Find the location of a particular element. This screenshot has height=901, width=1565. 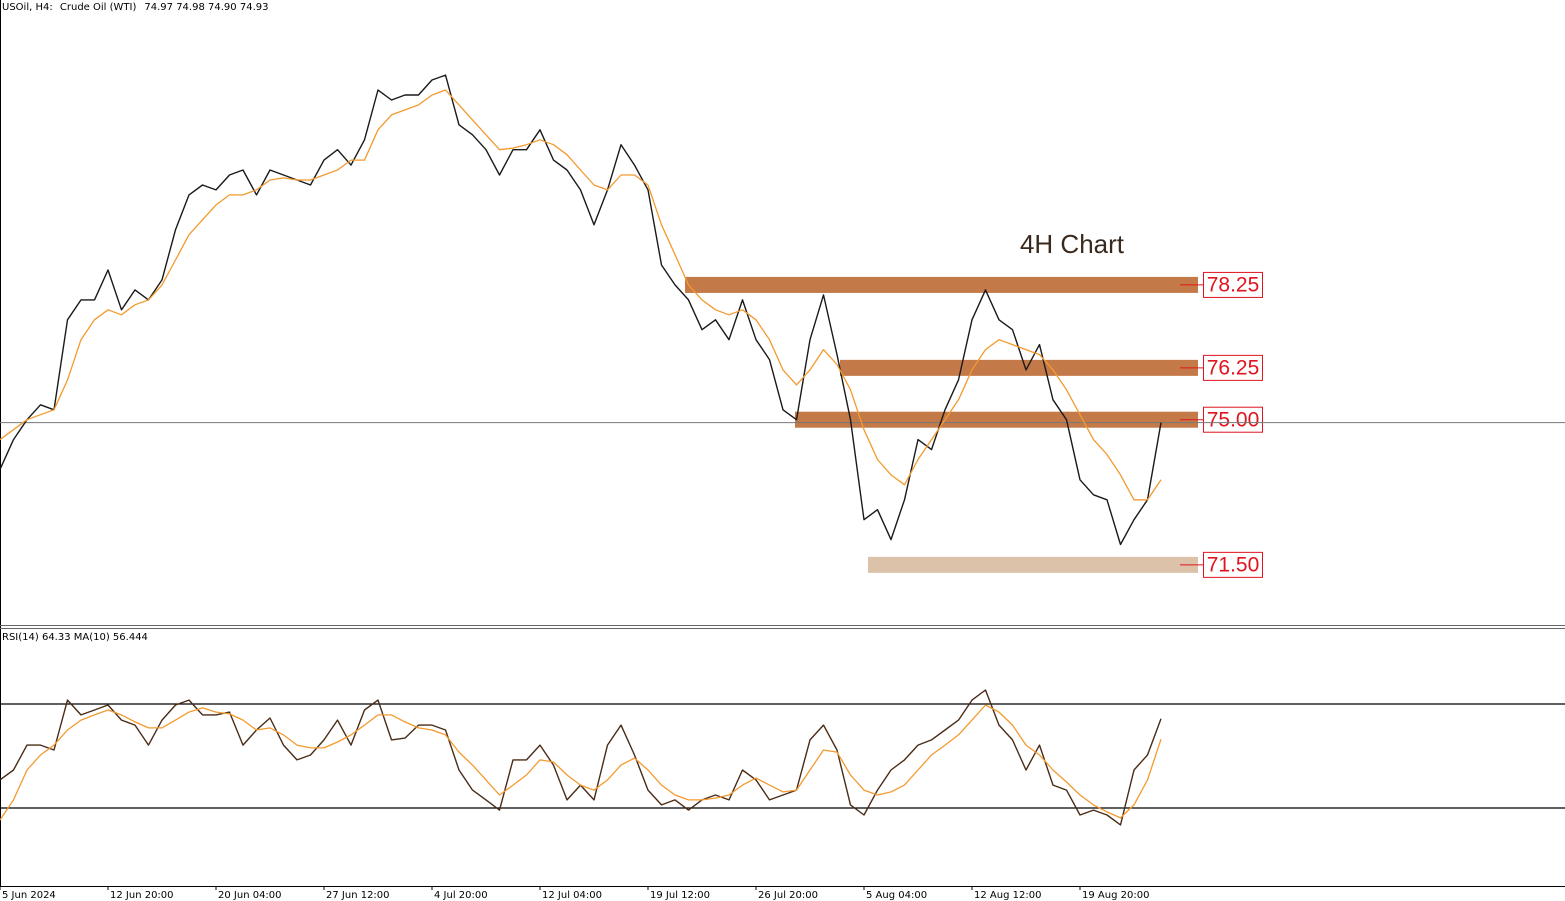

x-tick-label: 19 Aug 20:00 is located at coordinates (1115, 895).